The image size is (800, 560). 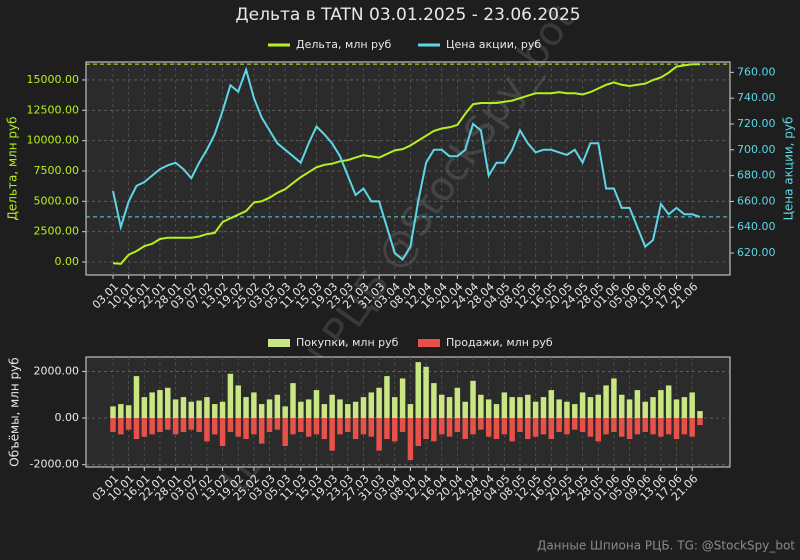 What do you see at coordinates (493, 44) in the screenshot?
I see `legend-label: Цена акции, руб` at bounding box center [493, 44].